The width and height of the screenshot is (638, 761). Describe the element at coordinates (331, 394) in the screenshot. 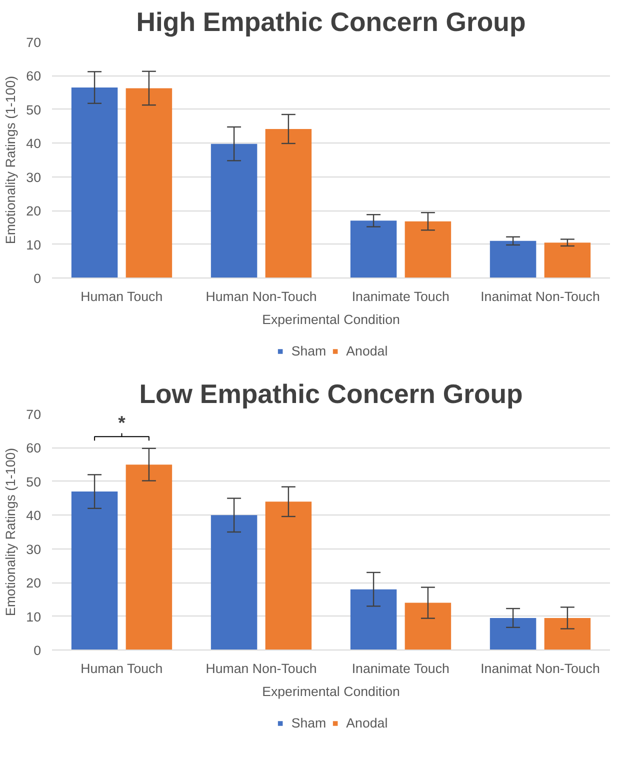

I see `chart-title: Low Empathic Concern Group` at that location.